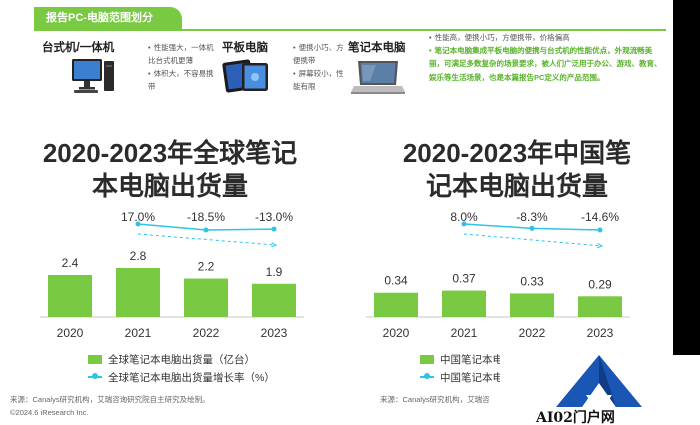  I want to click on section-banner: 报告PC-电脑范围划分, so click(108, 18).